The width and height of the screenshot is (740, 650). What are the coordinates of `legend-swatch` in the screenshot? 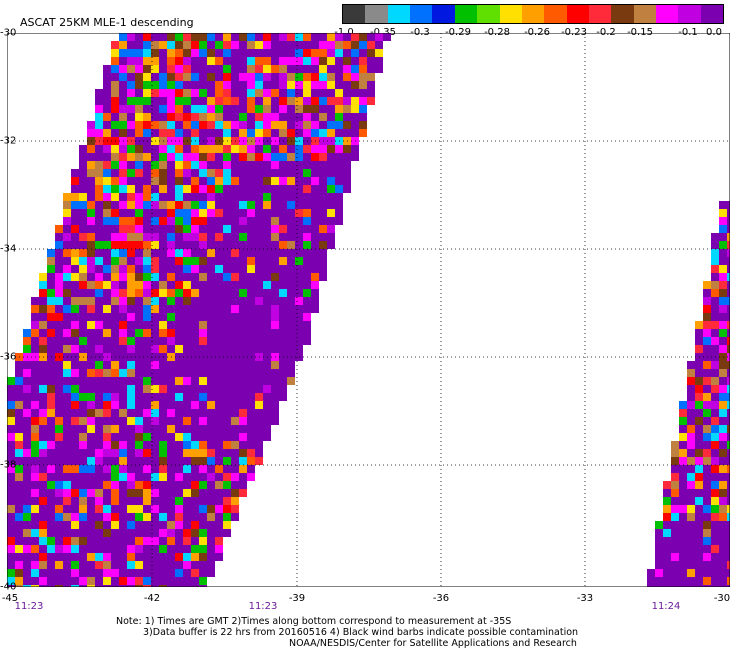 It's located at (399, 14).